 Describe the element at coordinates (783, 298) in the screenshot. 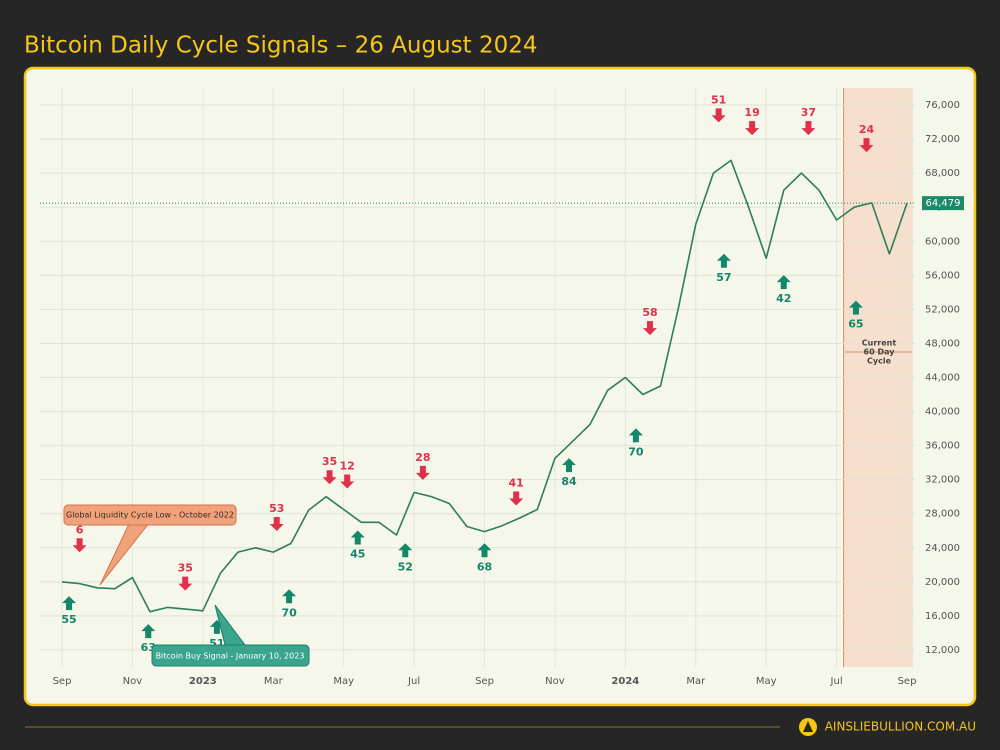

I see `buy-label: 42` at that location.